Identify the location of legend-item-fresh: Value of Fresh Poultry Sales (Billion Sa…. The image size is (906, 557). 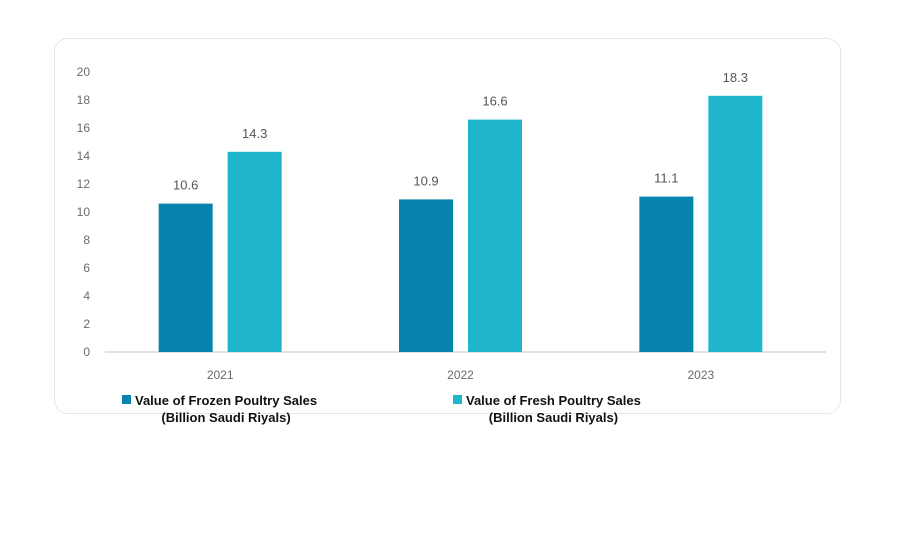
(547, 409).